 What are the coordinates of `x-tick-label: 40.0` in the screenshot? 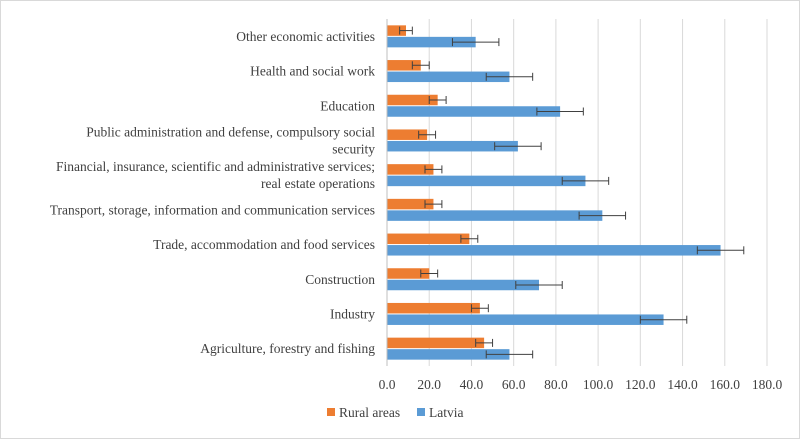 It's located at (472, 384).